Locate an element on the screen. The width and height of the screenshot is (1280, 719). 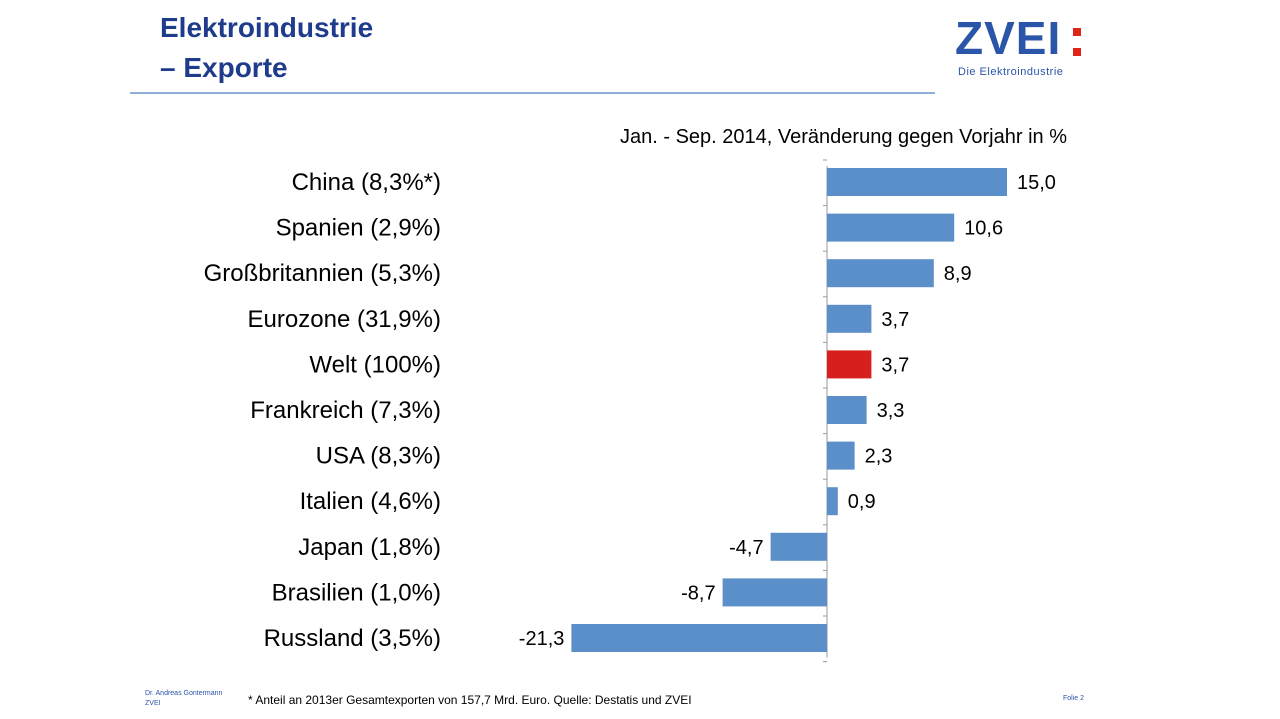
slide-number: Folie 2 is located at coordinates (1074, 698).